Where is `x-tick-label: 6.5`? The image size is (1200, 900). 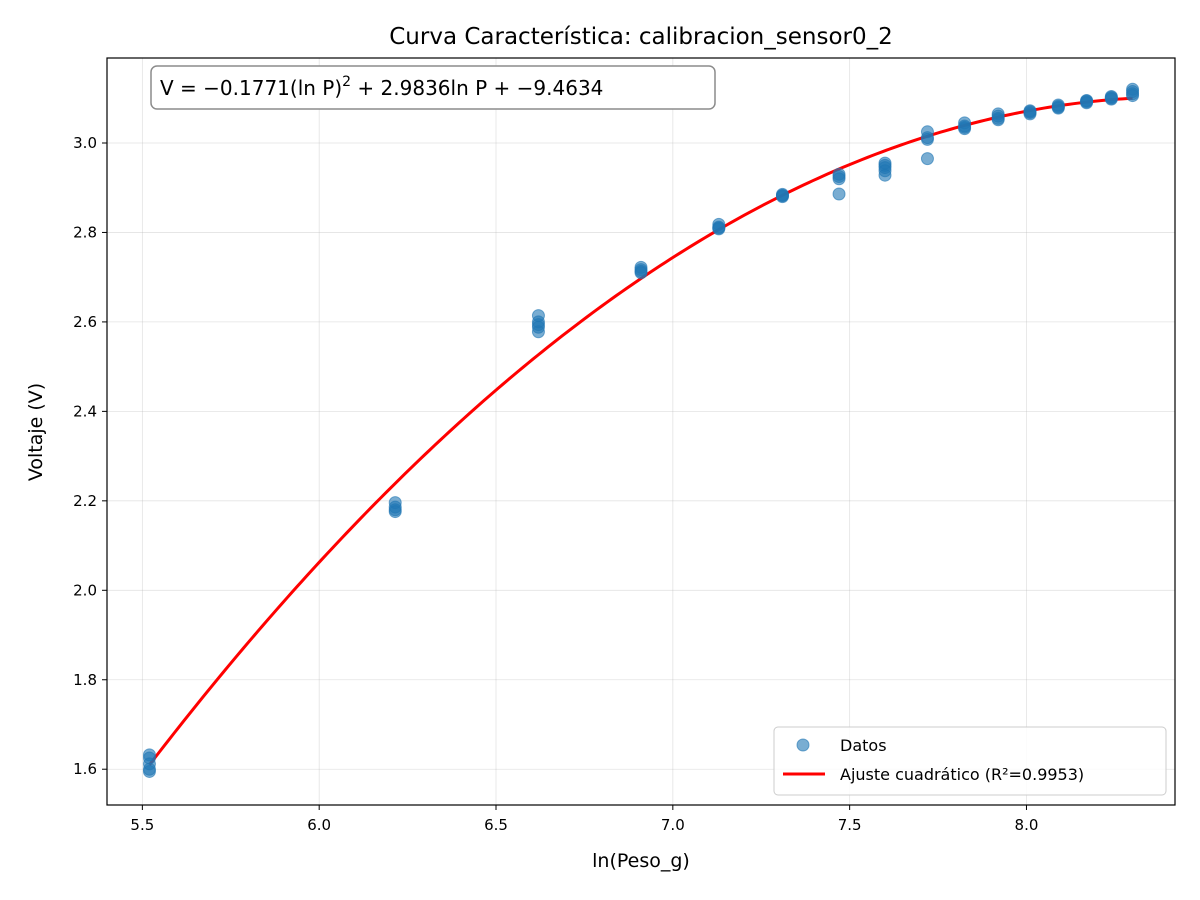
x-tick-label: 6.5 is located at coordinates (496, 825).